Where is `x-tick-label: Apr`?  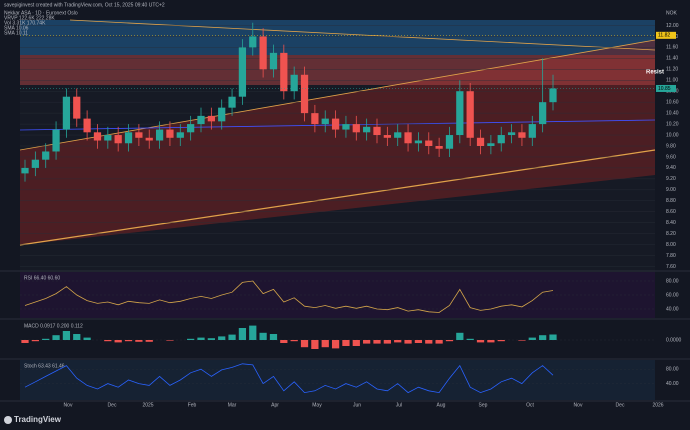
x-tick-label: Apr is located at coordinates (275, 405).